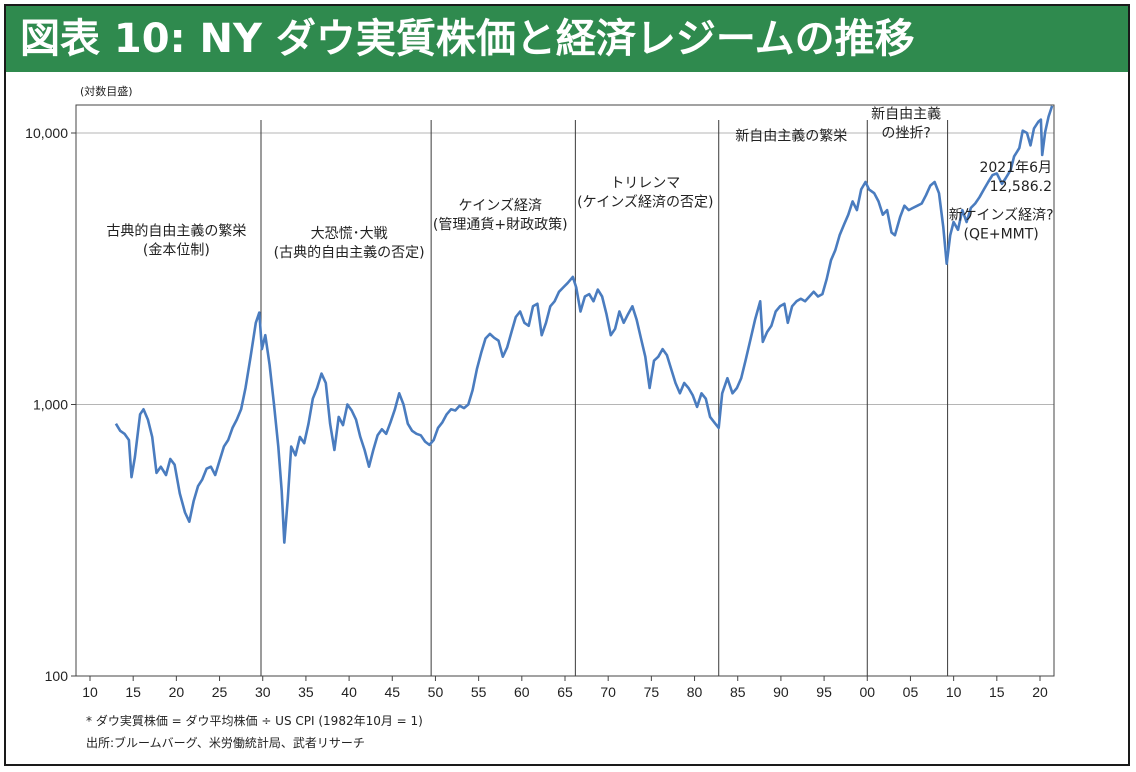  Describe the element at coordinates (349, 234) in the screenshot. I see `regime-label-1-line-0: 大恐慌･大戦` at that location.